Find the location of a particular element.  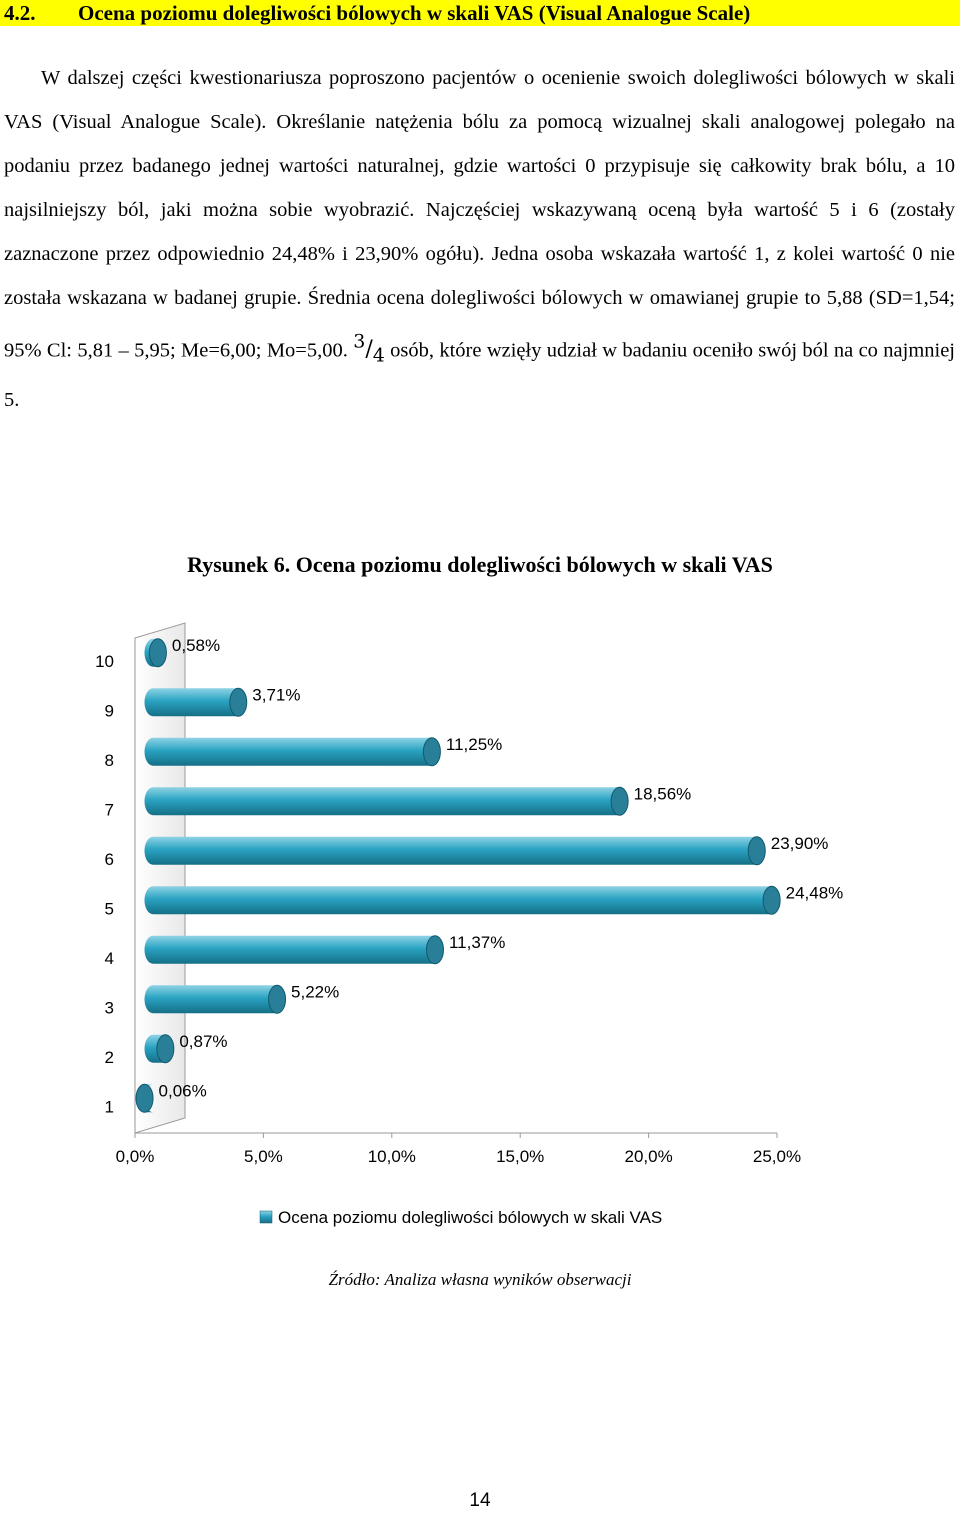

x-tick-label: 10,0% is located at coordinates (392, 1156).